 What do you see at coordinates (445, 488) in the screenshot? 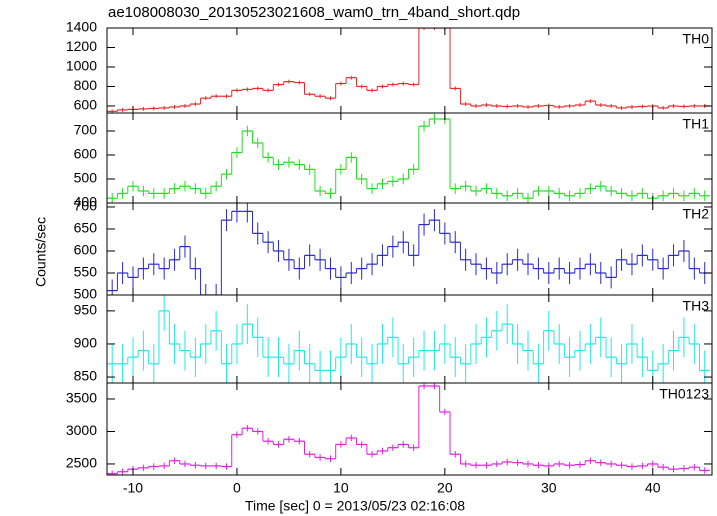
I see `x-tick-label: 20` at bounding box center [445, 488].